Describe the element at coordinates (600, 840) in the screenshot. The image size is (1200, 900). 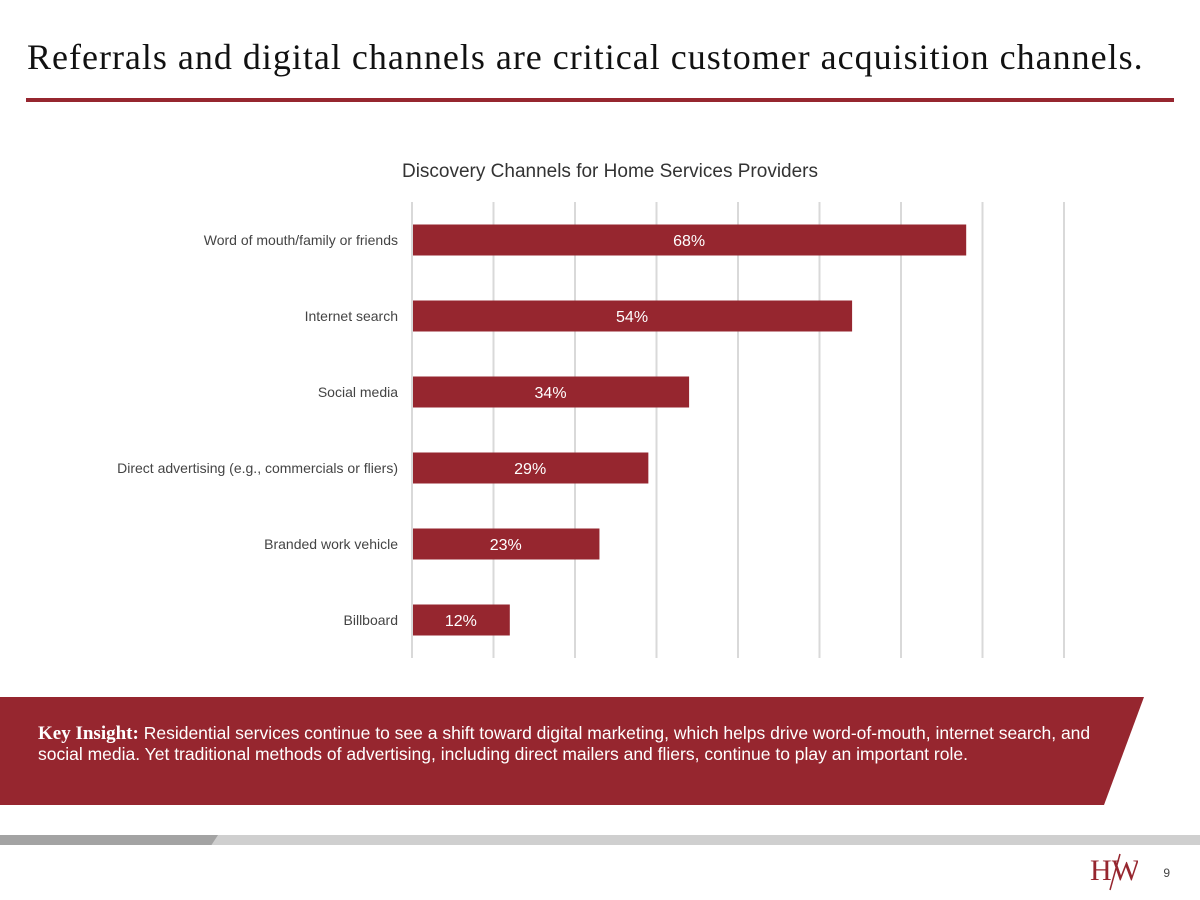
I see `footer-bar` at that location.